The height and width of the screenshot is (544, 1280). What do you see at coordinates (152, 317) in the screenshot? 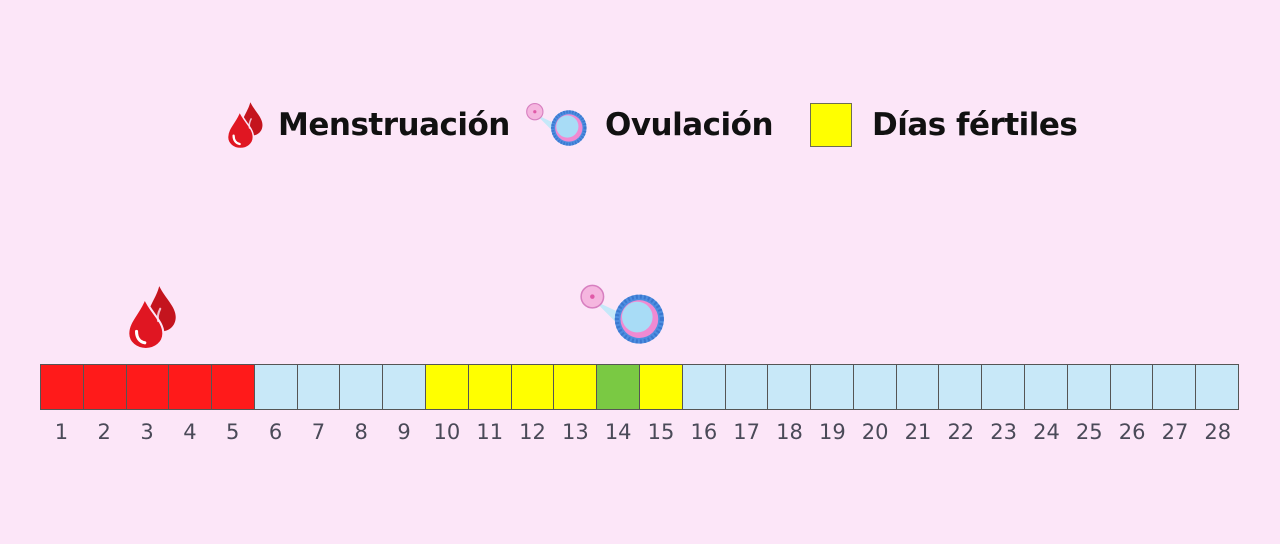
I see `menstruation-blood-drop-icon` at bounding box center [152, 317].